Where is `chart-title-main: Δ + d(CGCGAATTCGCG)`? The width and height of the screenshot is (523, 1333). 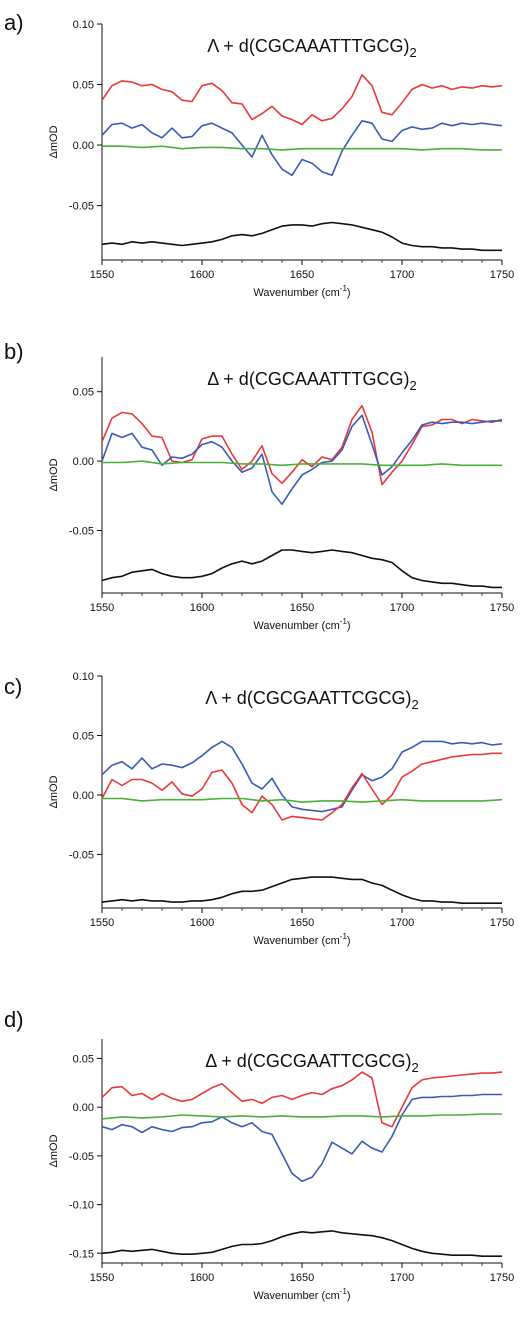 chart-title-main: Δ + d(CGCGAATTCGCG) is located at coordinates (308, 1061).